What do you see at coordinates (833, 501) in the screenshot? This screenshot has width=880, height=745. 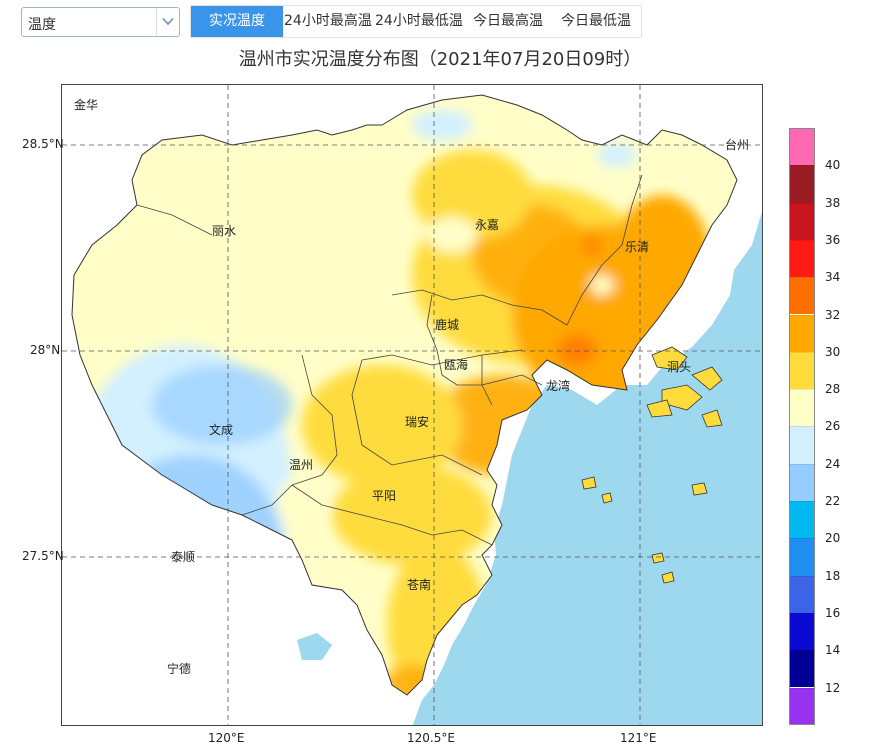 I see `legend-label: 22` at bounding box center [833, 501].